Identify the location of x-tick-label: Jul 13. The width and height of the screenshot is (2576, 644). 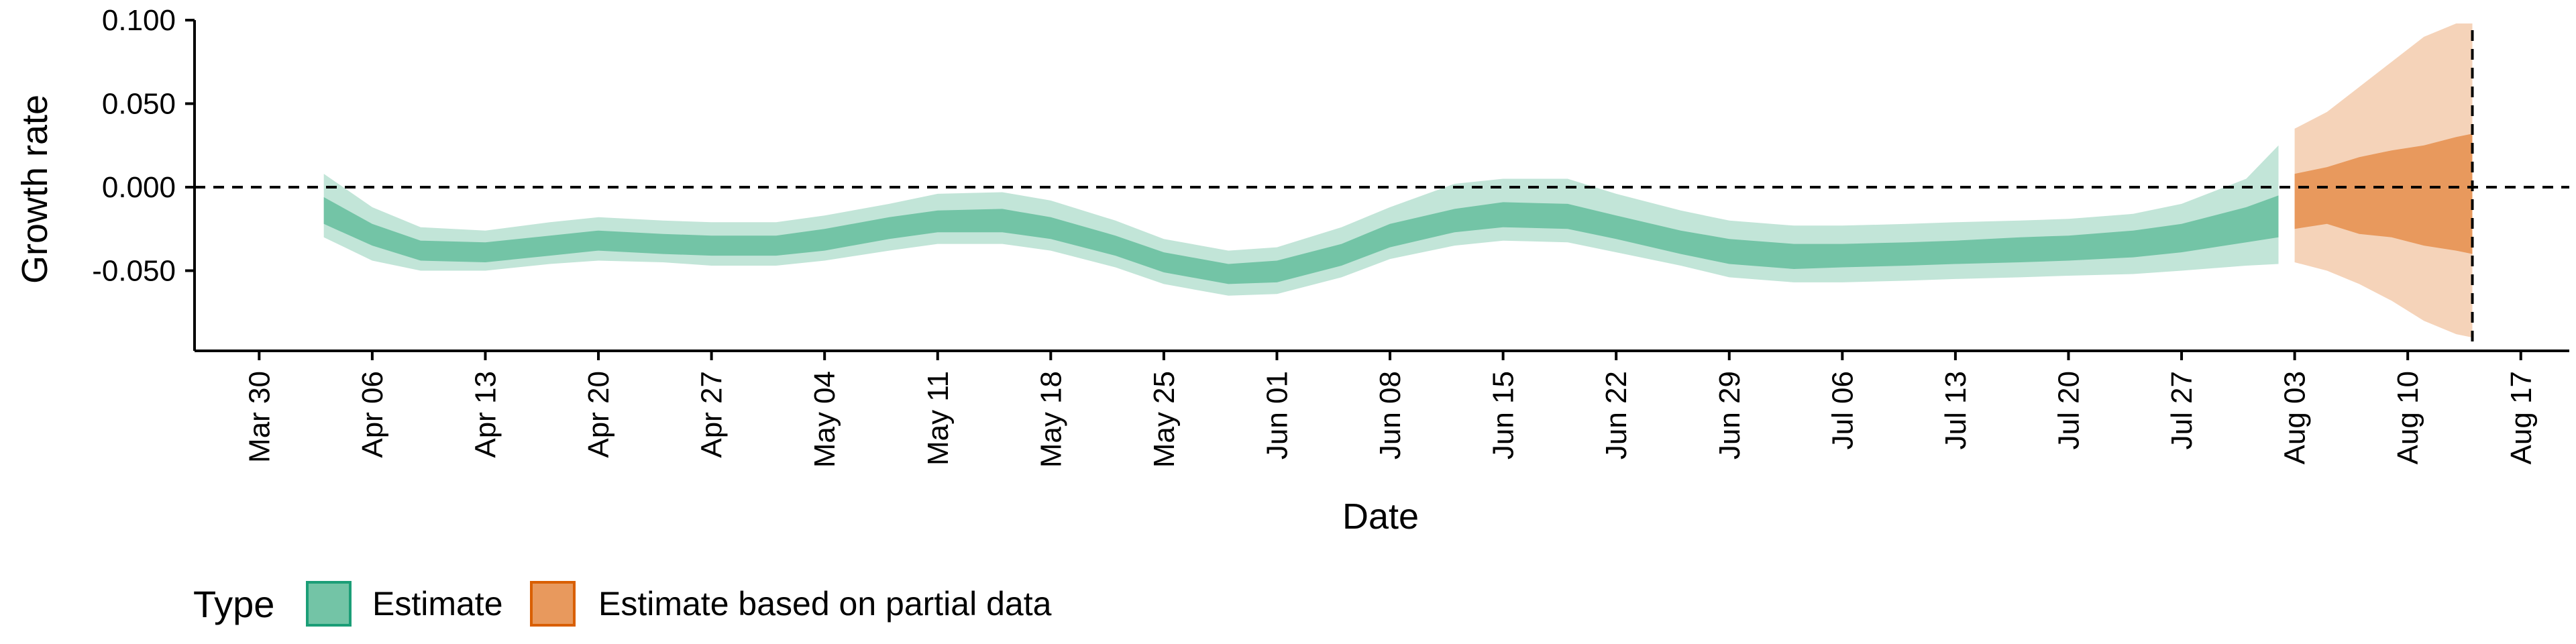
(1955, 410).